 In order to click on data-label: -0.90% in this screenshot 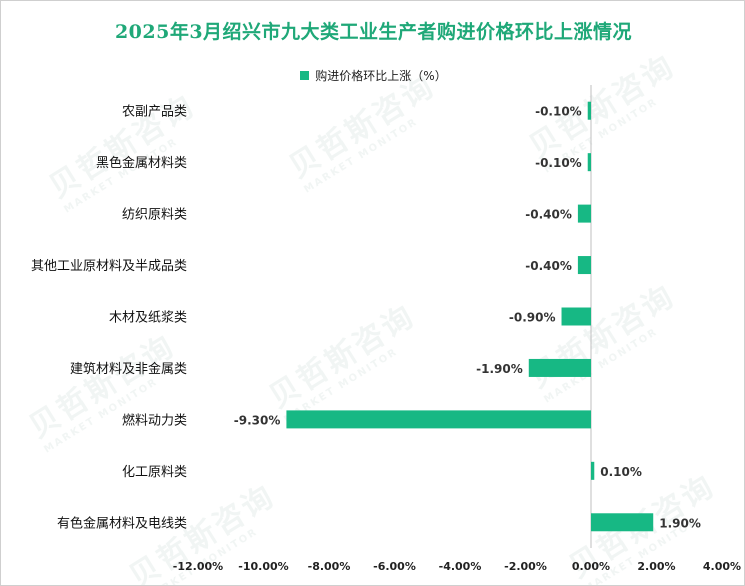, I will do `click(532, 318)`.